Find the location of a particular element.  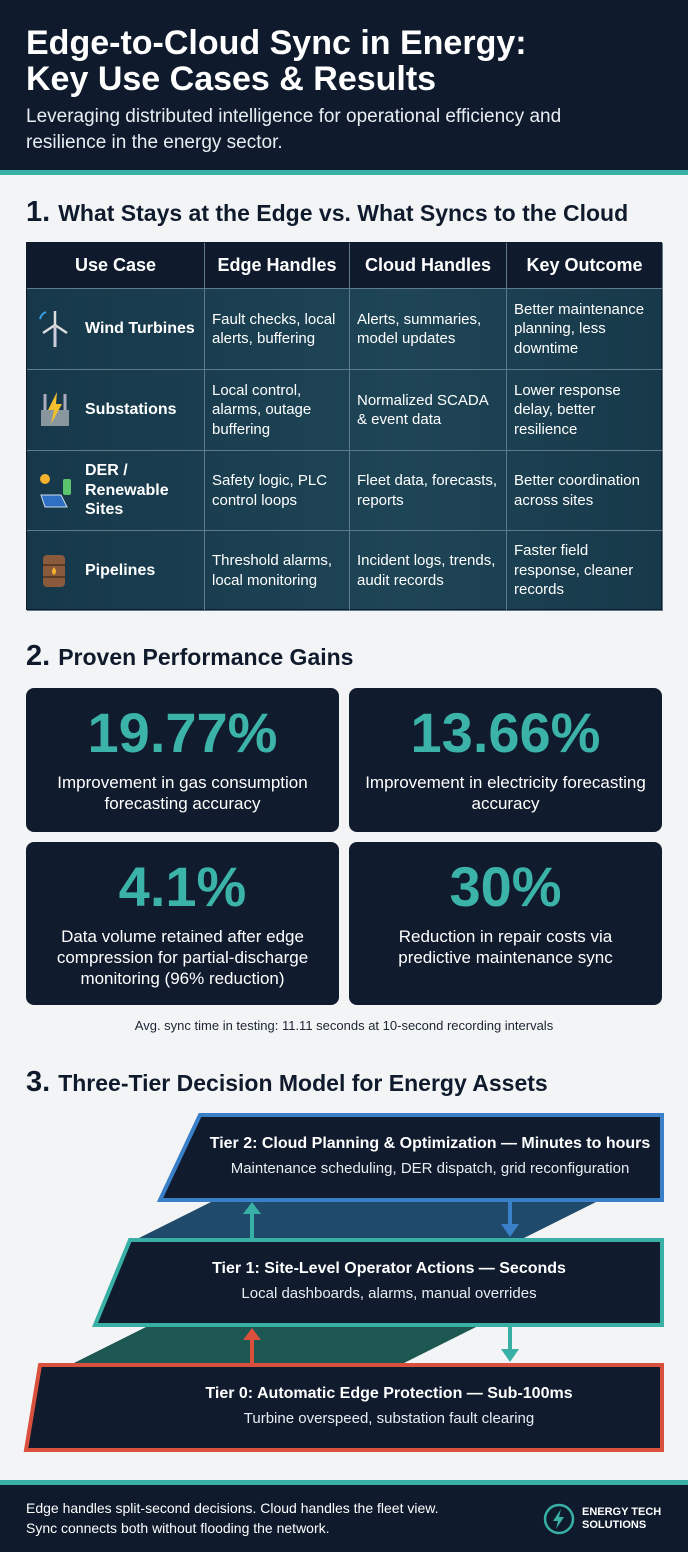

column-header: Use Case is located at coordinates (116, 266).